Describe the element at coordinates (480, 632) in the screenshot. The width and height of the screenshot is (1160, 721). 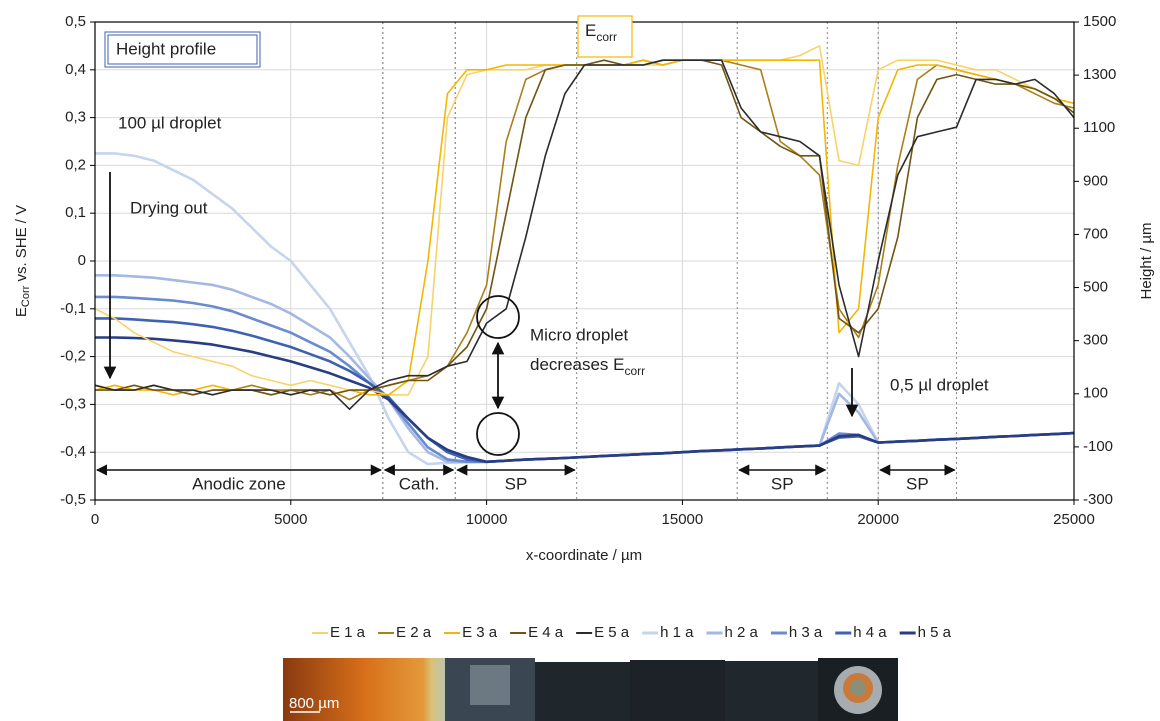
I see `legend-label: E 3 a` at that location.